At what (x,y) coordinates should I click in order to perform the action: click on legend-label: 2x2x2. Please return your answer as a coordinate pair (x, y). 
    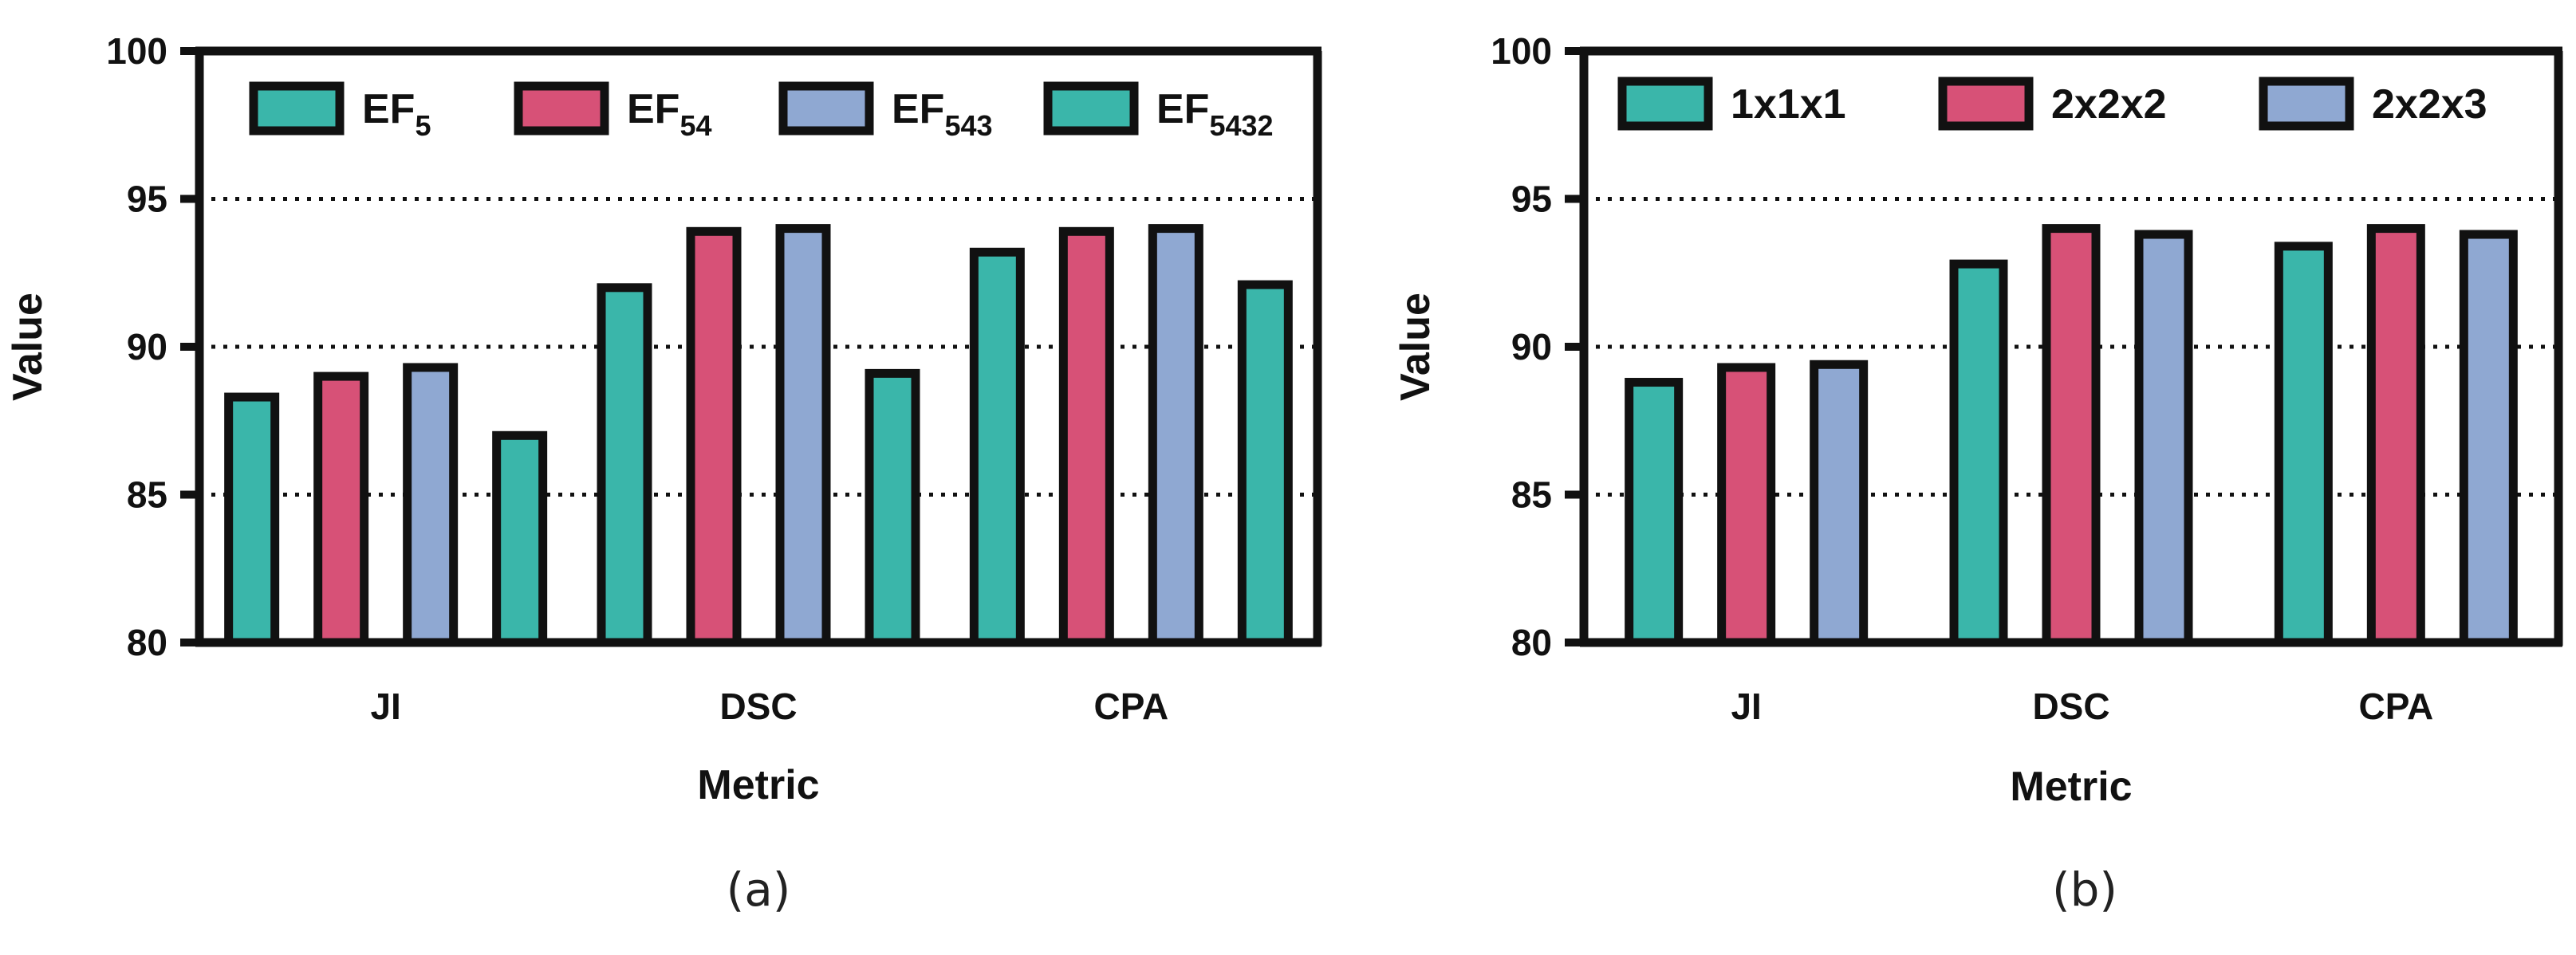
    Looking at the image, I should click on (2109, 105).